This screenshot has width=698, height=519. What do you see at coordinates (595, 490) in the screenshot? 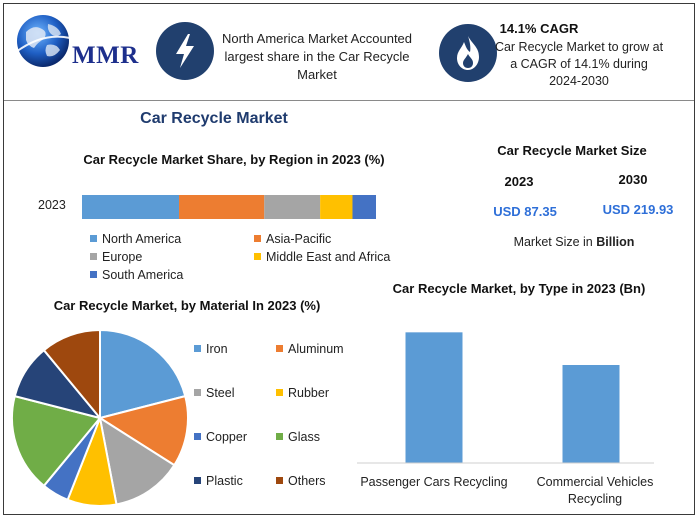
I see `type-category-label-2: Commercial Vehicles Recycling` at bounding box center [595, 490].